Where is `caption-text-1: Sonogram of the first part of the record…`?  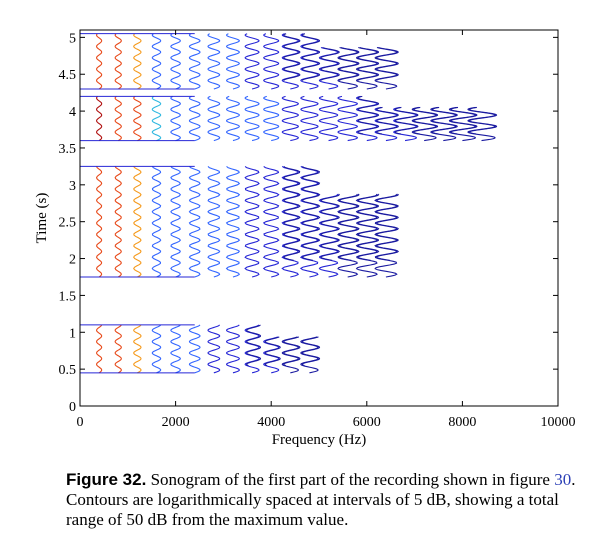 caption-text-1: Sonogram of the first part of the record… is located at coordinates (350, 479).